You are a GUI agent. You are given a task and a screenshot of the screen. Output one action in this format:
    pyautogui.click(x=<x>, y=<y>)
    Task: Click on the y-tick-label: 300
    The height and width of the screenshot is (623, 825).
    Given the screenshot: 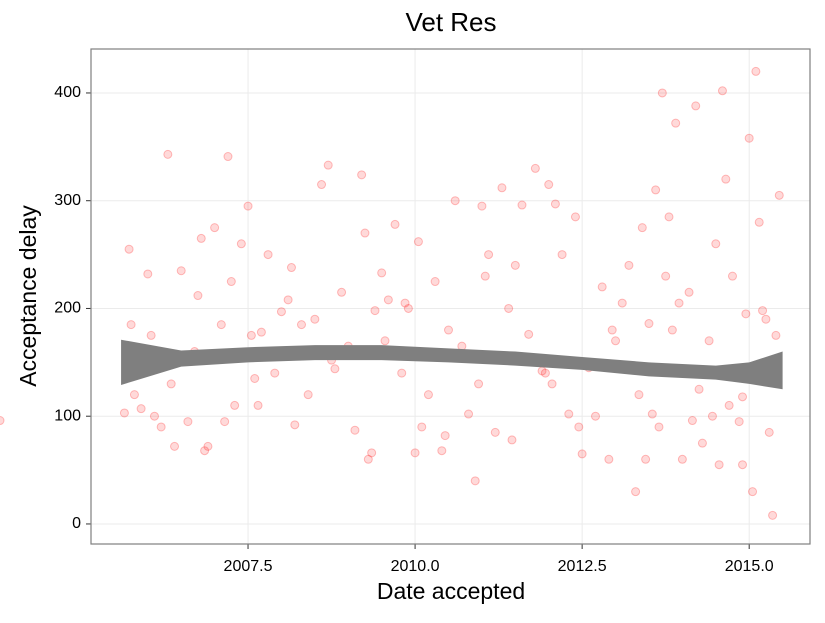 What is the action you would take?
    pyautogui.click(x=67, y=200)
    